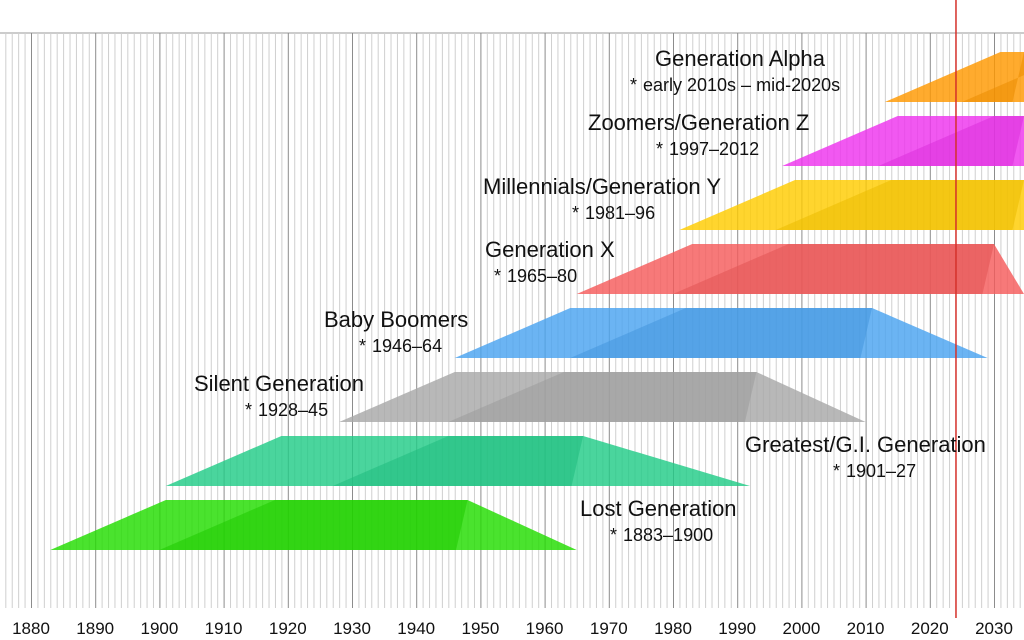 The height and width of the screenshot is (640, 1024). Describe the element at coordinates (930, 628) in the screenshot. I see `x-tick-label: 2020` at that location.